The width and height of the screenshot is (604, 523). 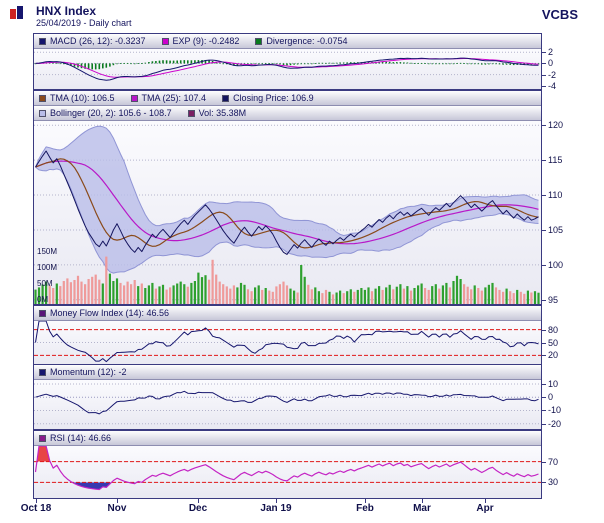 I want to click on divergence-swatch-icon, so click(x=259, y=41).